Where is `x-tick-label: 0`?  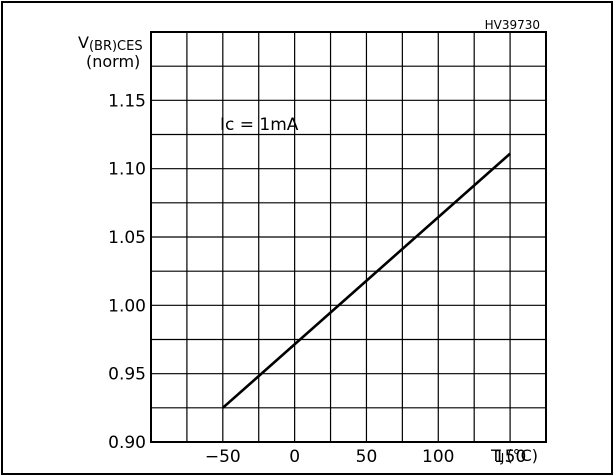
x-tick-label: 0 is located at coordinates (294, 457).